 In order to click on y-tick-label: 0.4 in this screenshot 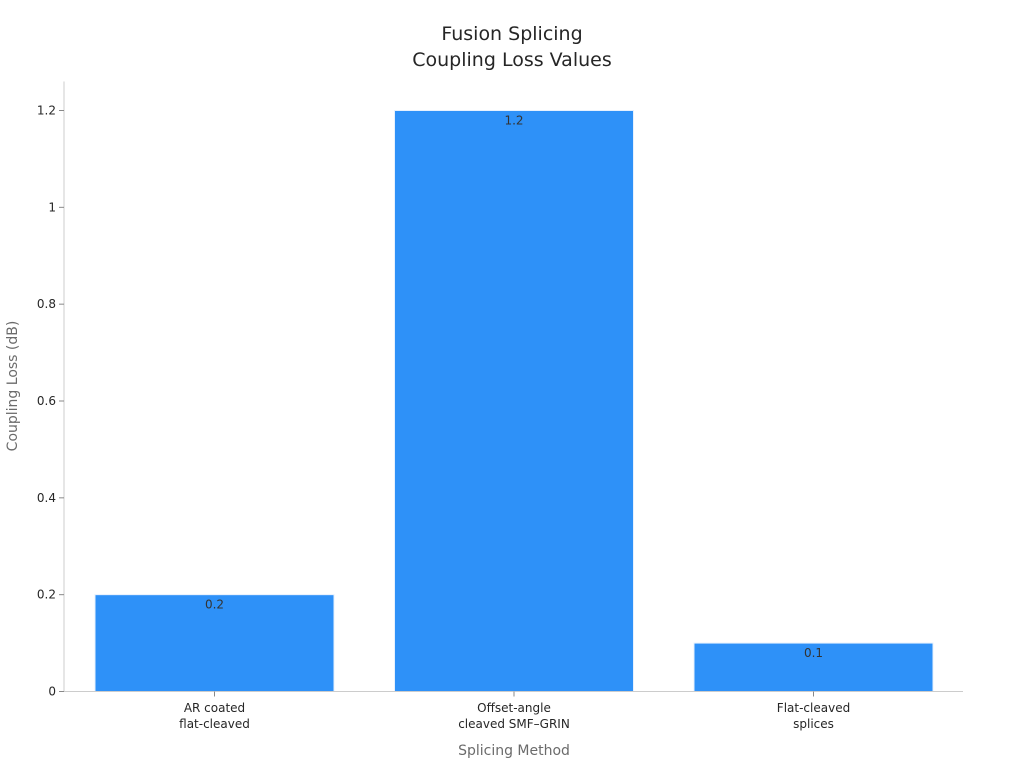, I will do `click(46, 498)`.